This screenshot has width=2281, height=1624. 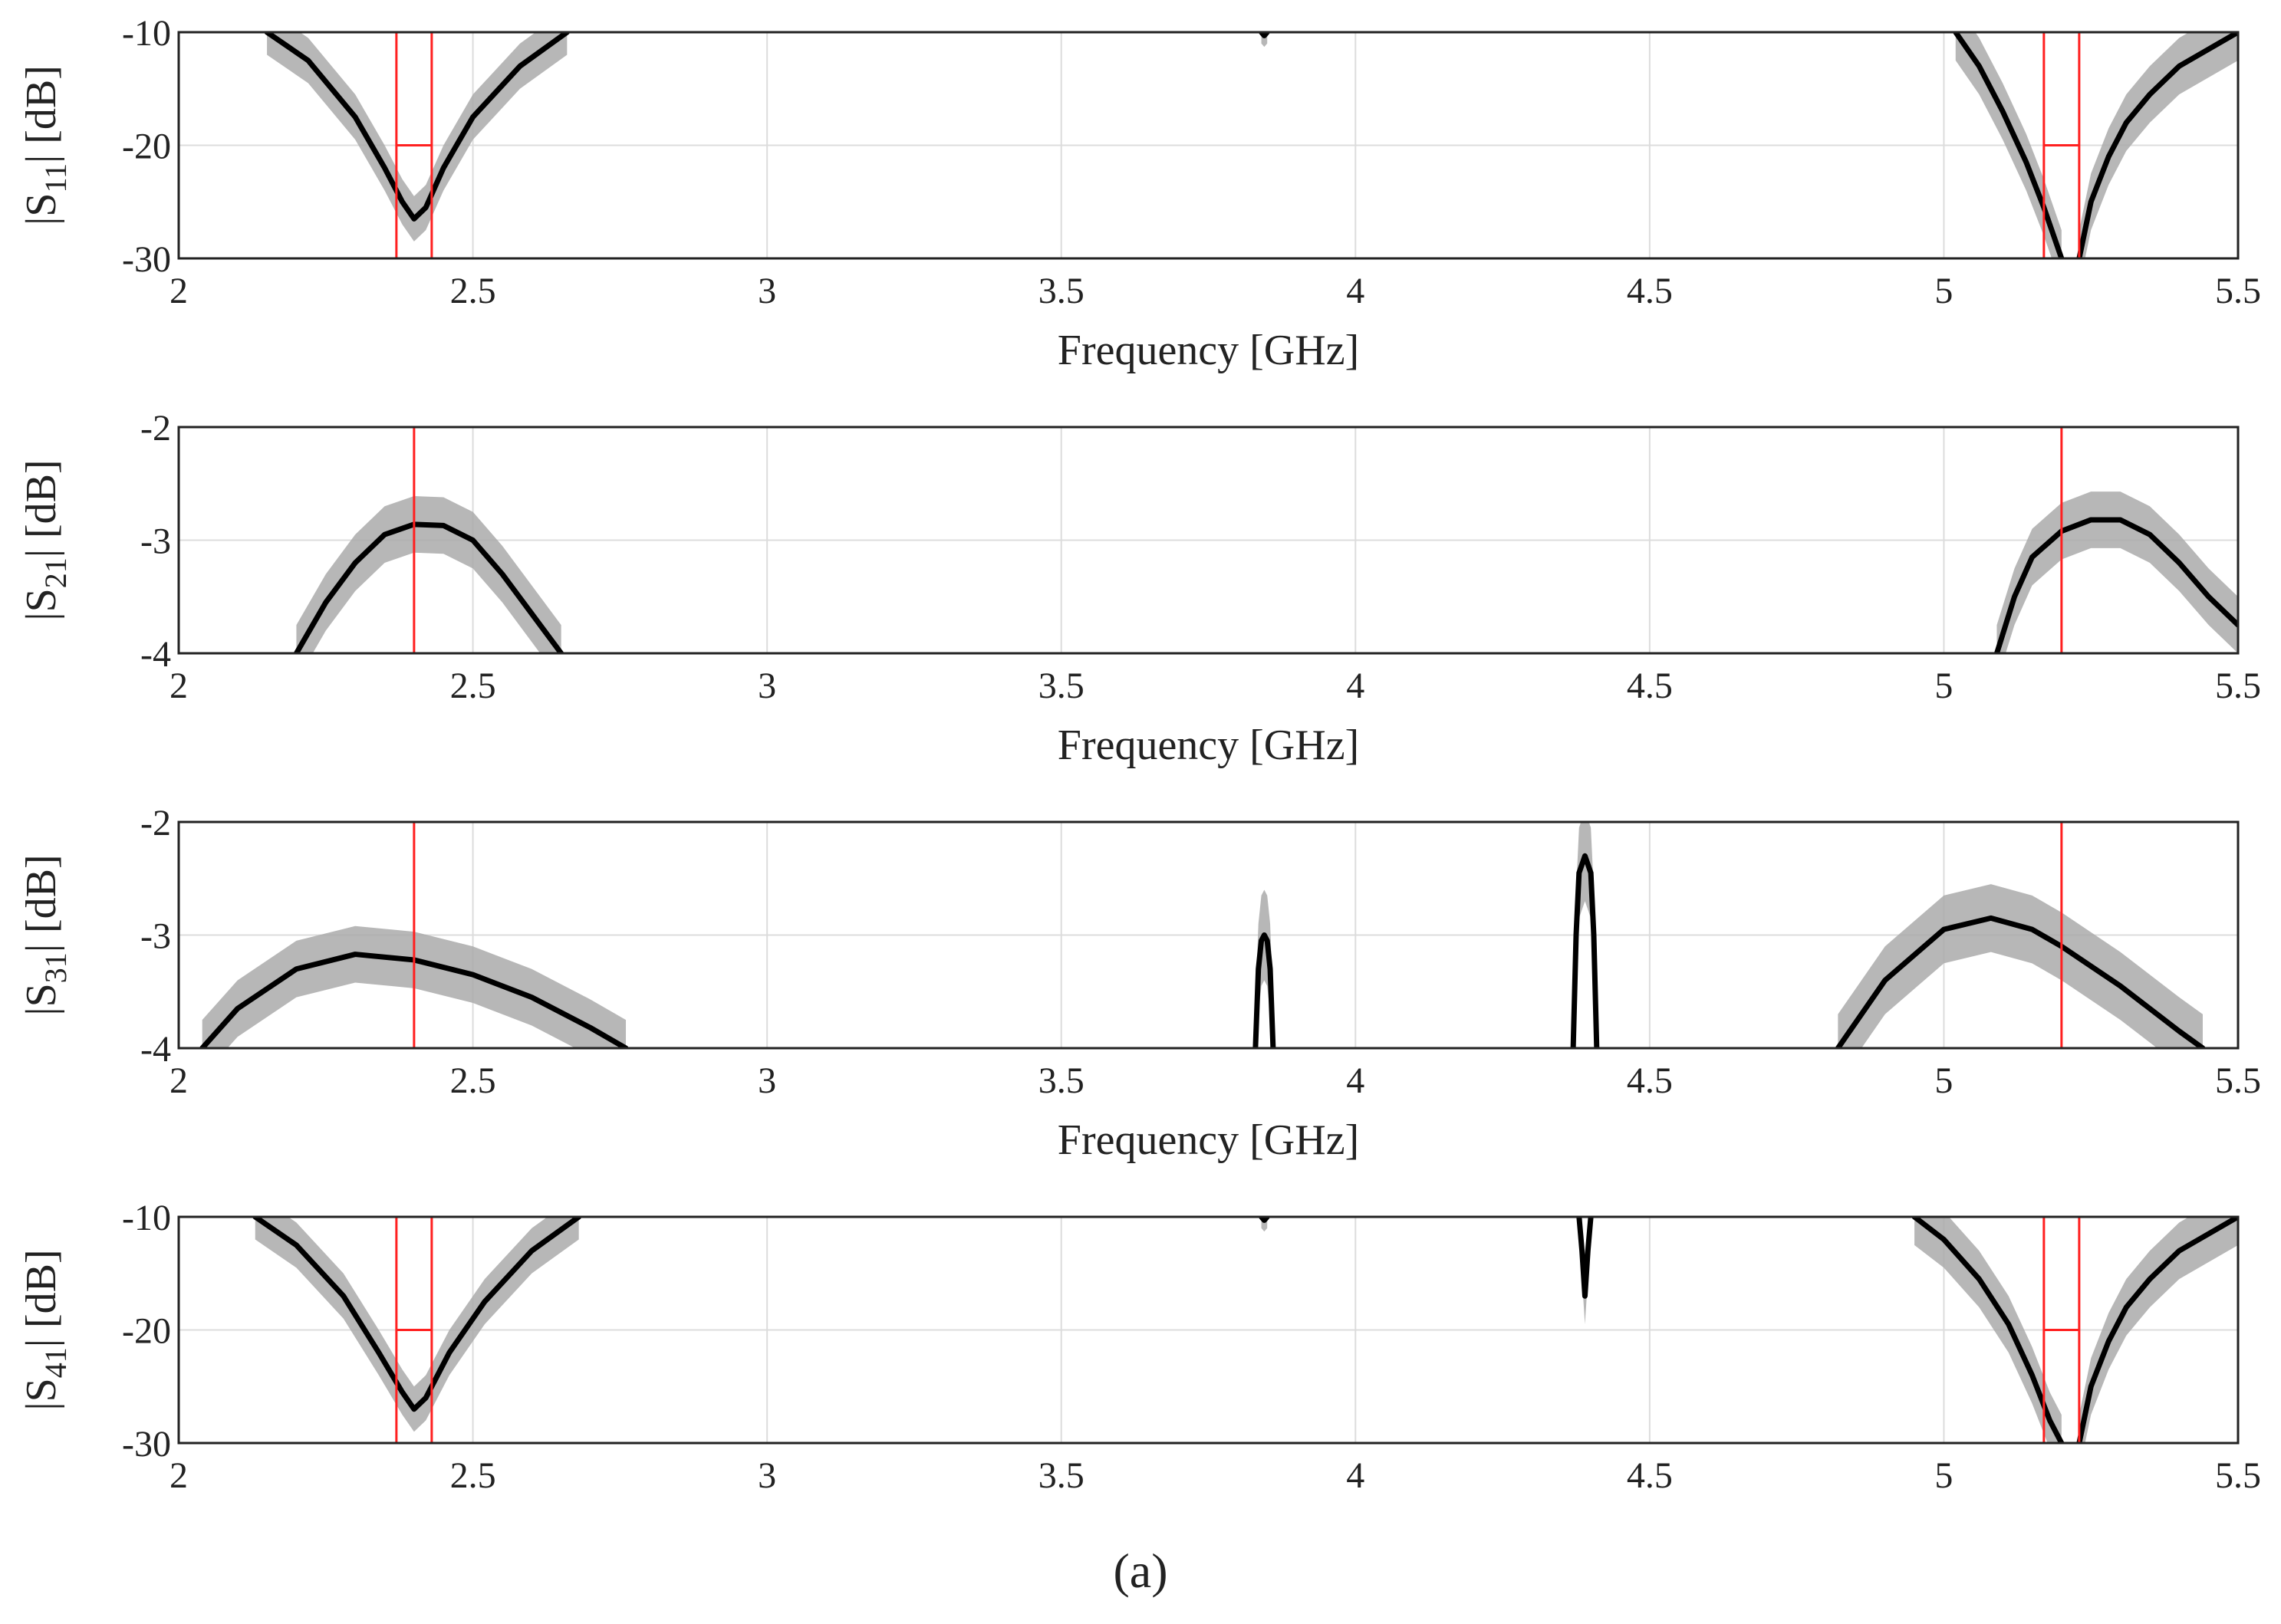 I want to click on figure-caption: (a), so click(x=1140, y=1570).